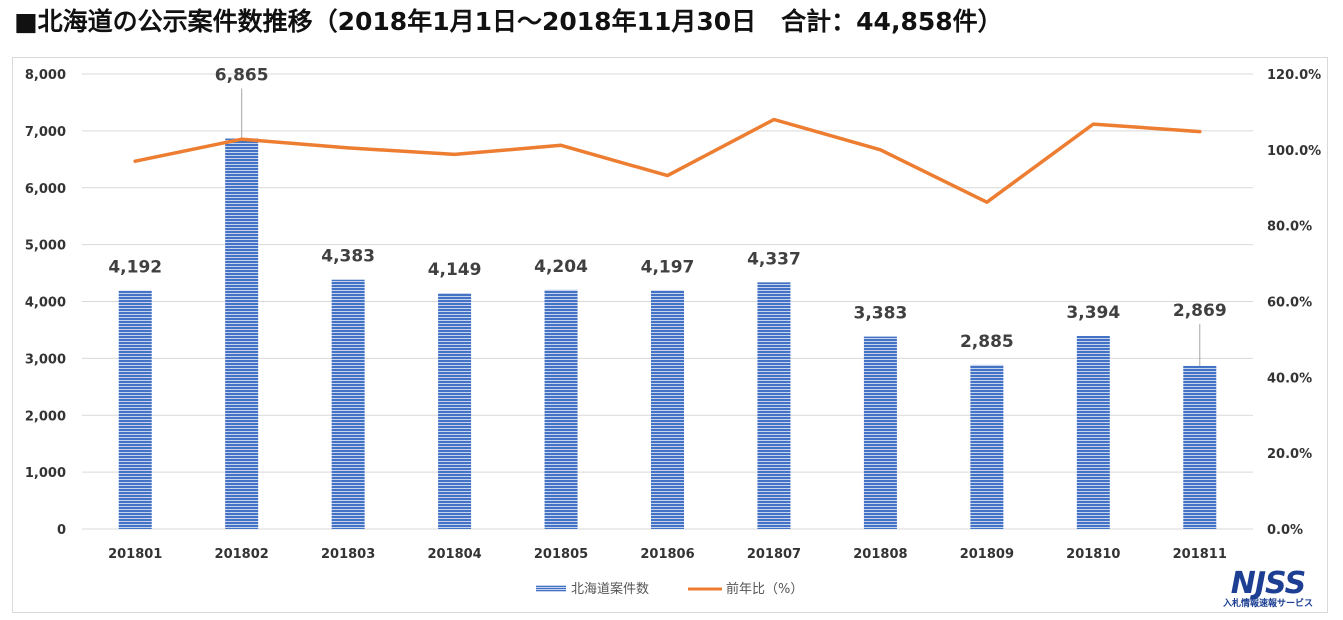  I want to click on legend-label-line: 前年比（%）, so click(764, 589).